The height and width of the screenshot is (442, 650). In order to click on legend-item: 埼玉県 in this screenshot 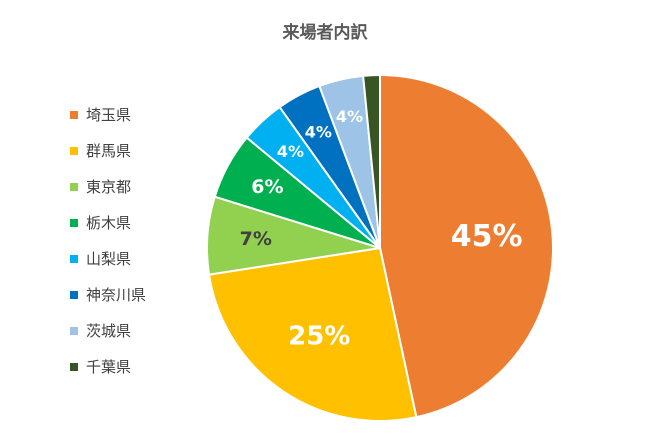, I will do `click(100, 114)`.